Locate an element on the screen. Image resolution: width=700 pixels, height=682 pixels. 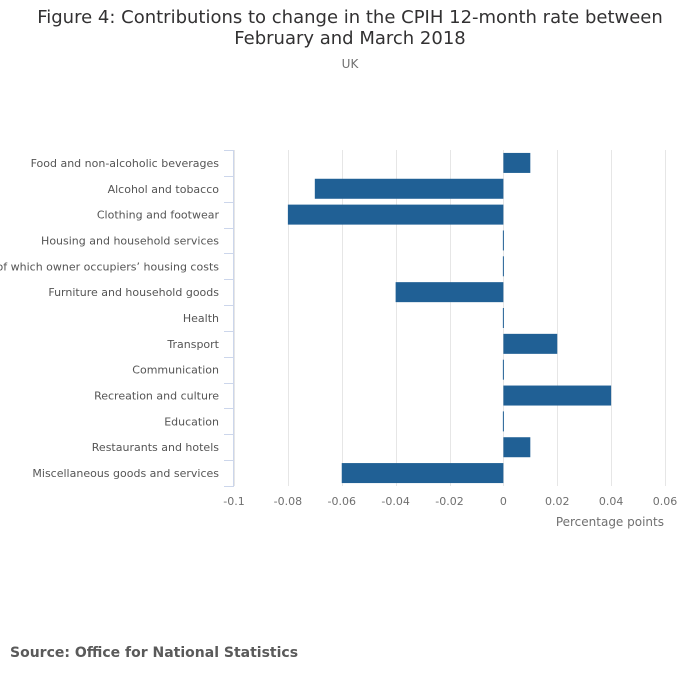
x-tick-label: -0.04 is located at coordinates (395, 501).